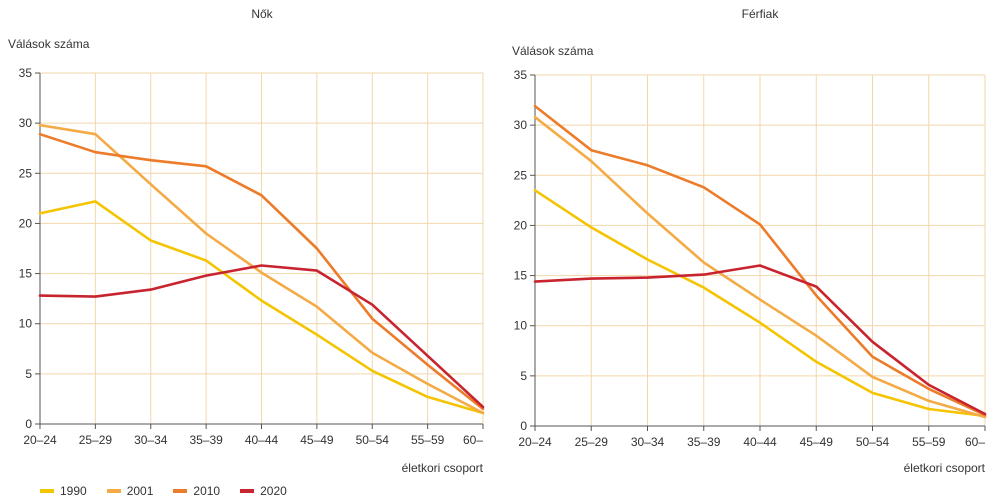  I want to click on ferfiak-xtick-label: 30–34, so click(648, 442).